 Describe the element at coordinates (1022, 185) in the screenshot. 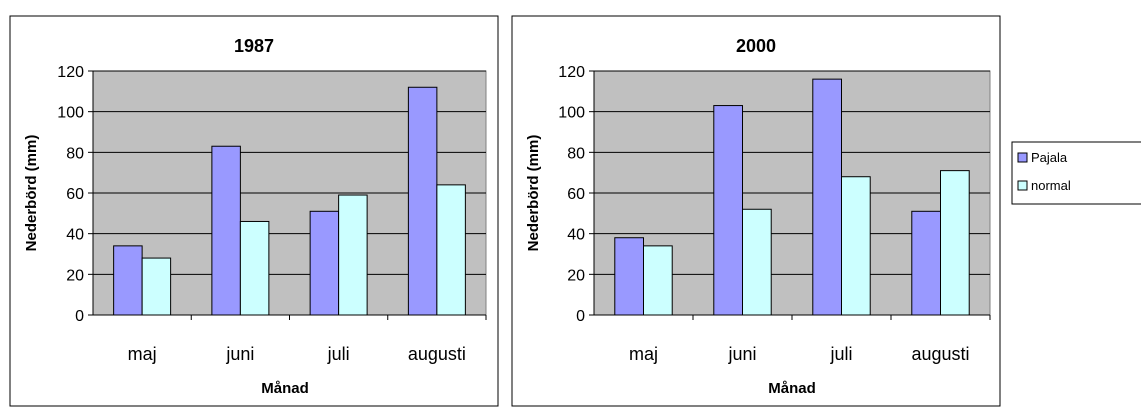

I see `legend-swatch-normal` at that location.